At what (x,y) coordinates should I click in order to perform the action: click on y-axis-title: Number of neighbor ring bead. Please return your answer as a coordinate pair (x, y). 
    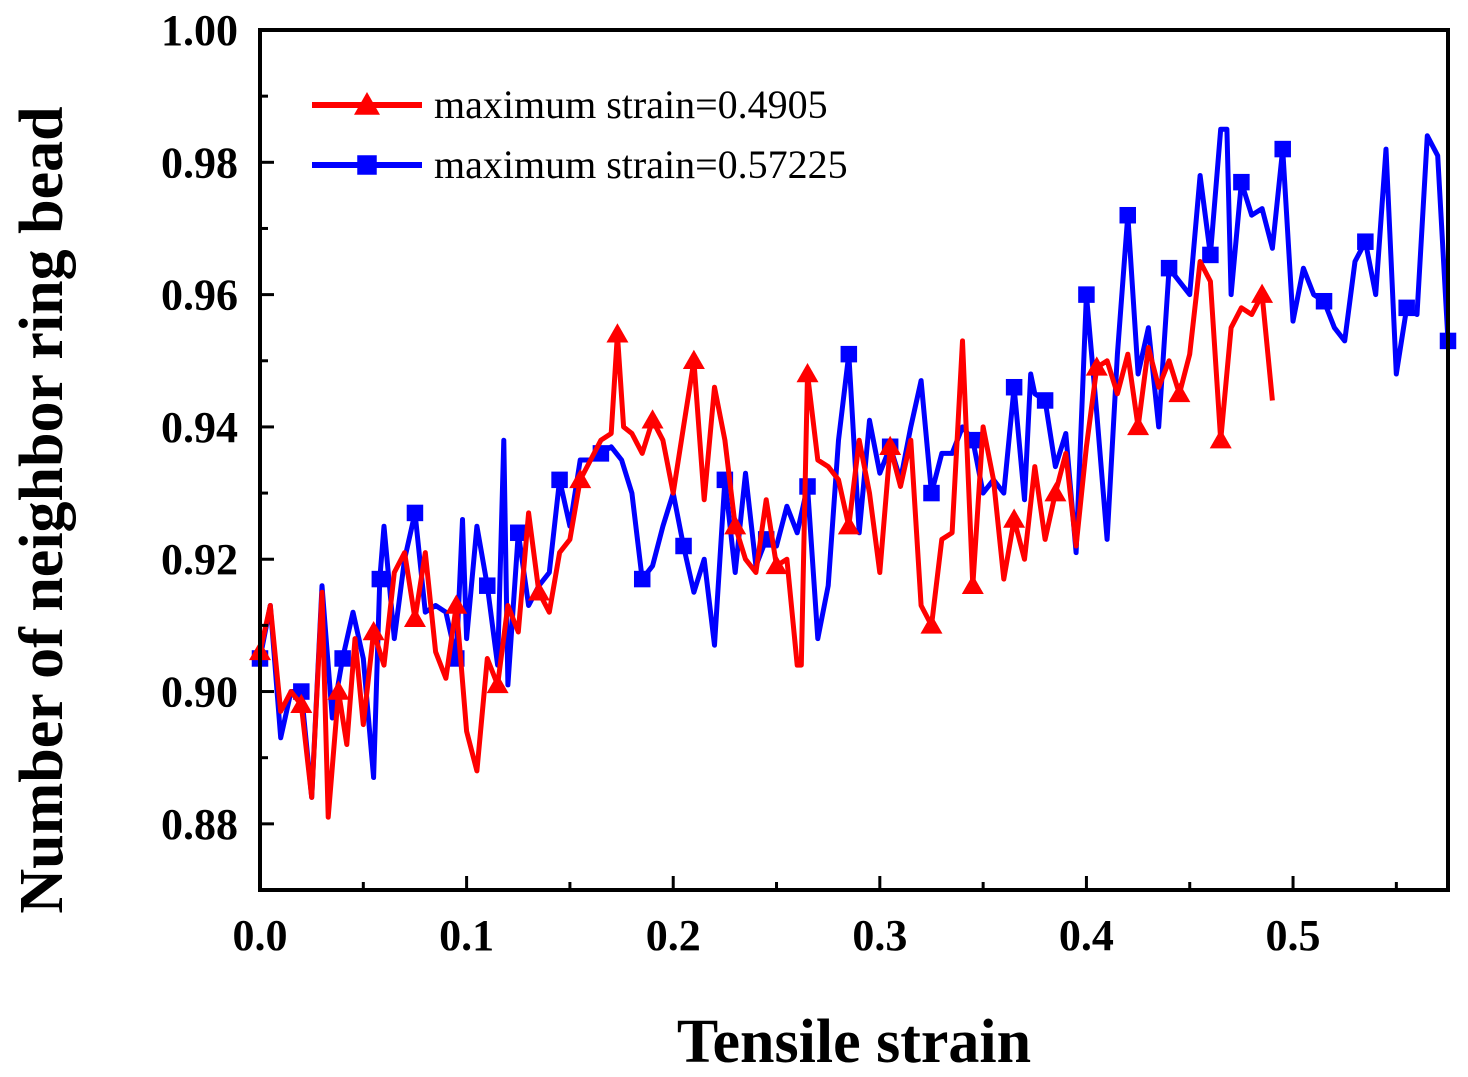
    Looking at the image, I should click on (42, 509).